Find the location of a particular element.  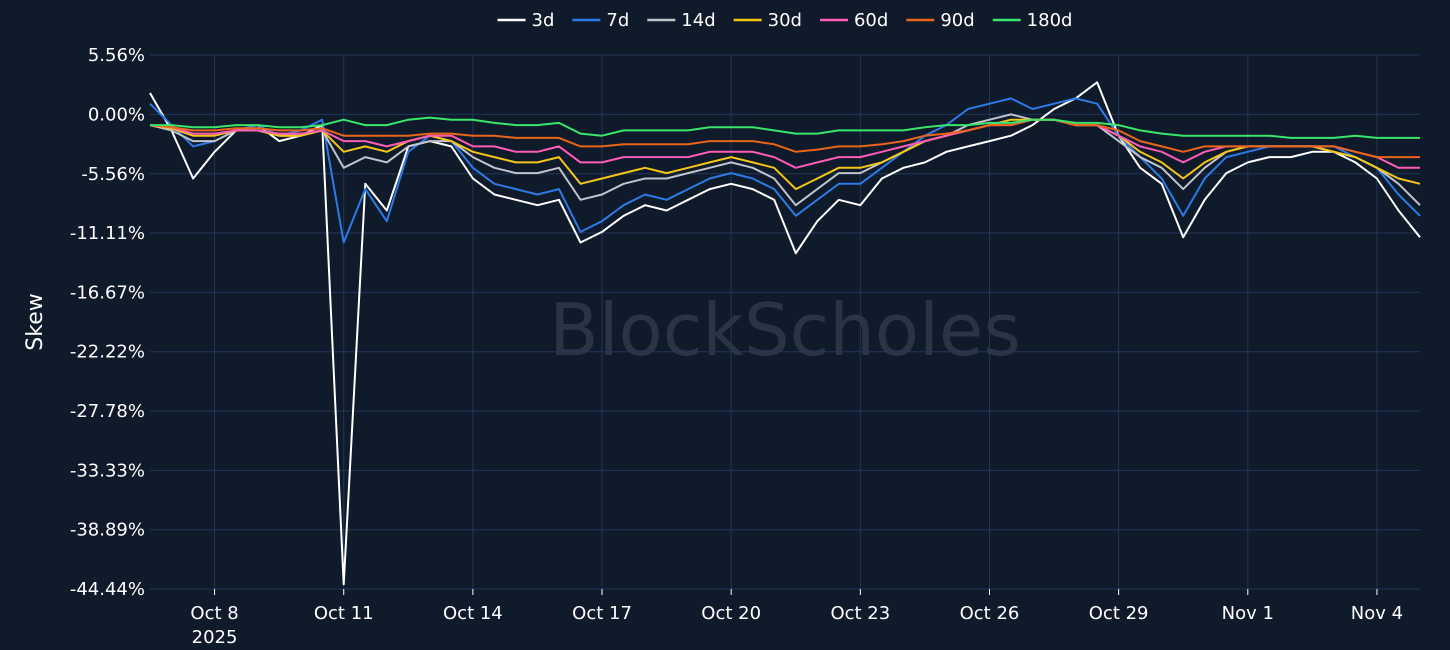

x-tick-label: Nov 1 is located at coordinates (1248, 613).